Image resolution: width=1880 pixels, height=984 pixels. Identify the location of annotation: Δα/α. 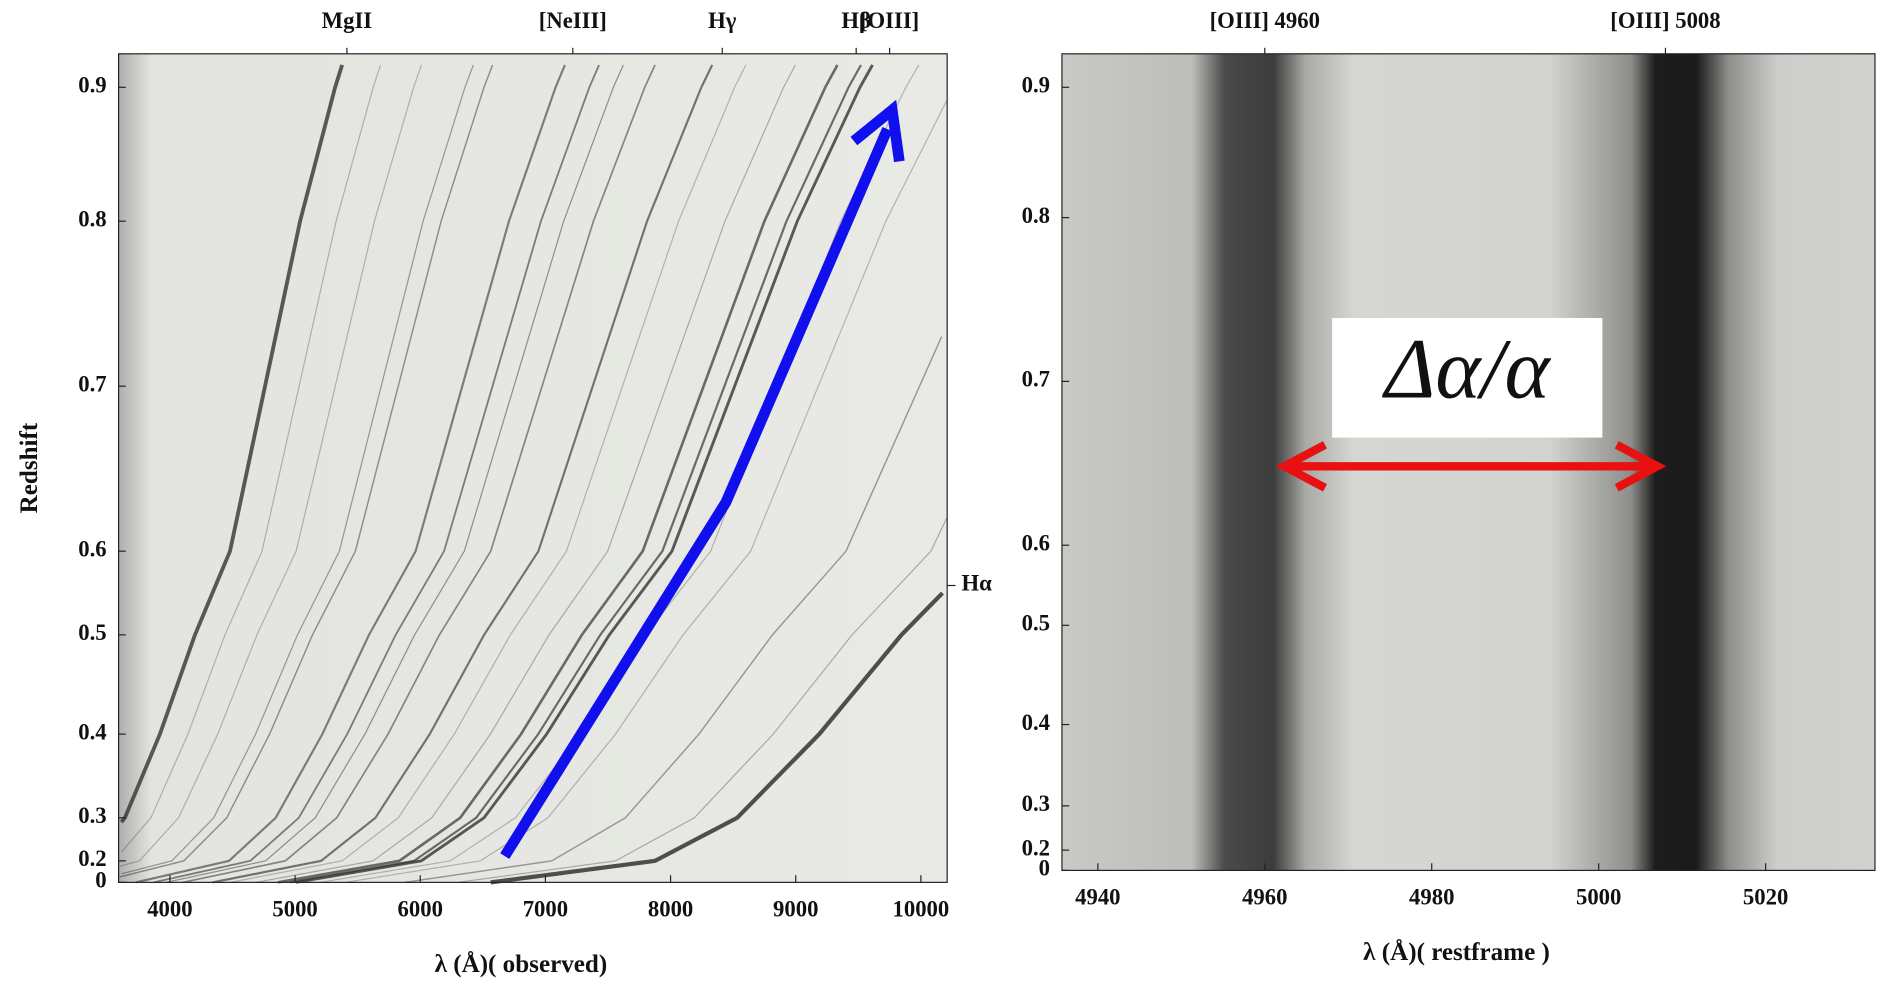
(1467, 369).